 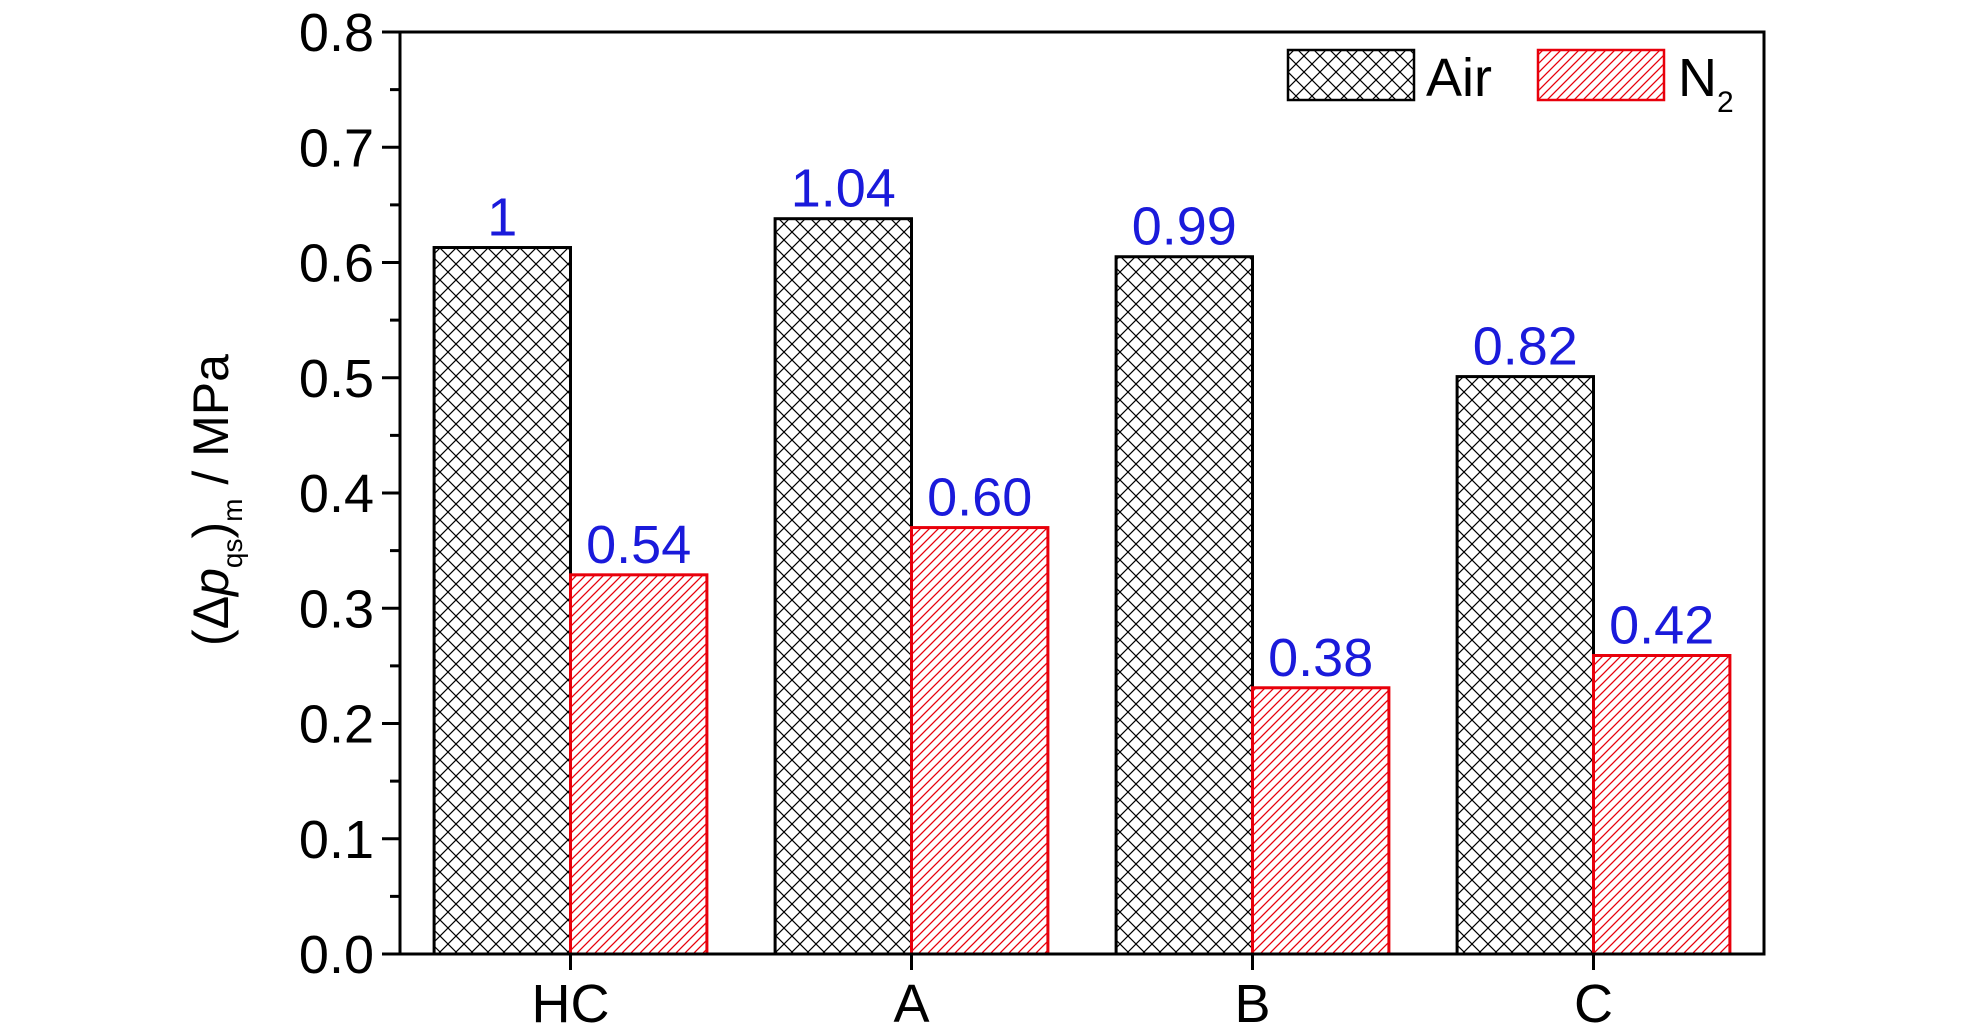 What do you see at coordinates (1320, 658) in the screenshot?
I see `data-label-bar-n2-b: 0.38` at bounding box center [1320, 658].